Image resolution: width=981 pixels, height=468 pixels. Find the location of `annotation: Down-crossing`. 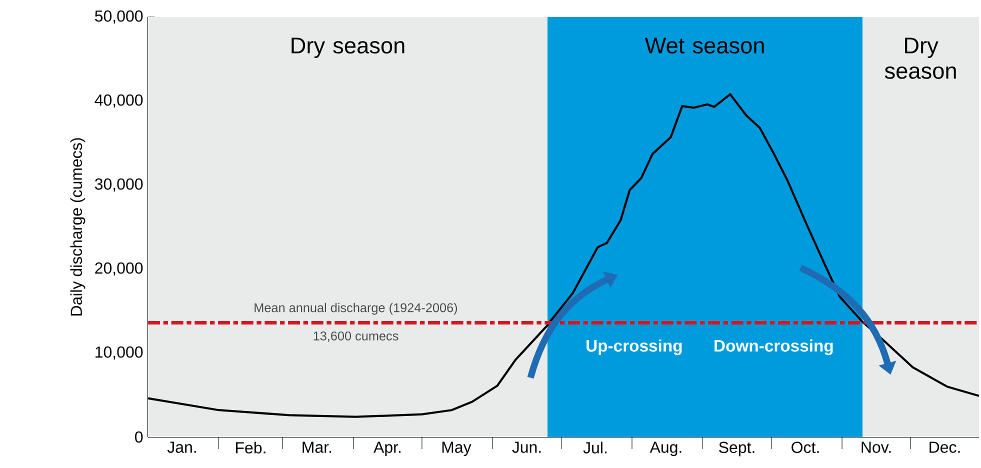

annotation: Down-crossing is located at coordinates (773, 347).